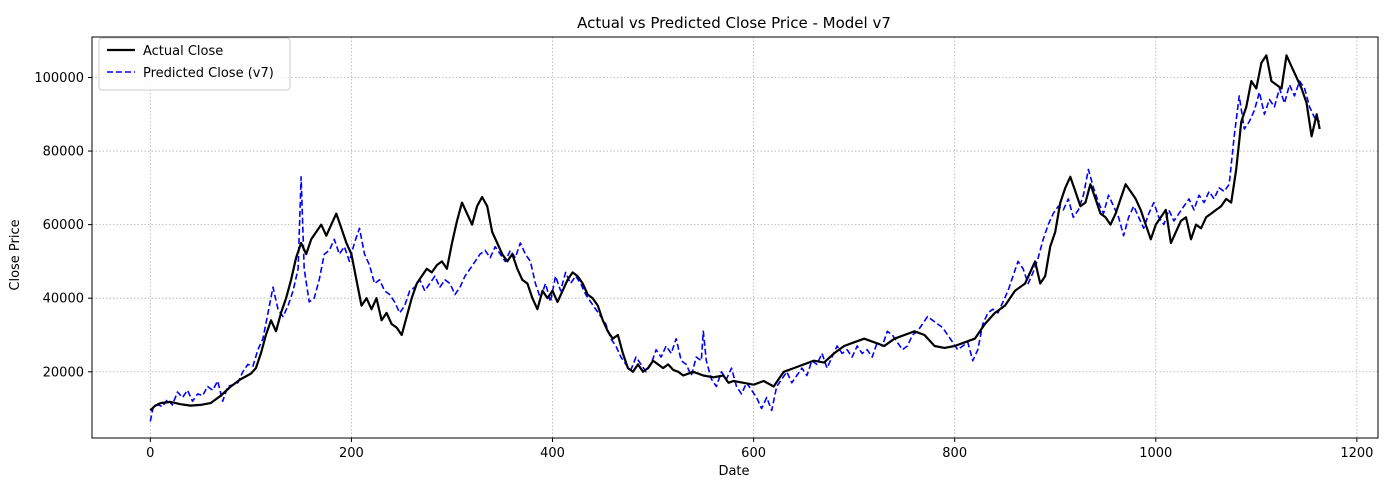 This screenshot has width=1389, height=490. What do you see at coordinates (1155, 453) in the screenshot?
I see `x-tick-label: 1000` at bounding box center [1155, 453].